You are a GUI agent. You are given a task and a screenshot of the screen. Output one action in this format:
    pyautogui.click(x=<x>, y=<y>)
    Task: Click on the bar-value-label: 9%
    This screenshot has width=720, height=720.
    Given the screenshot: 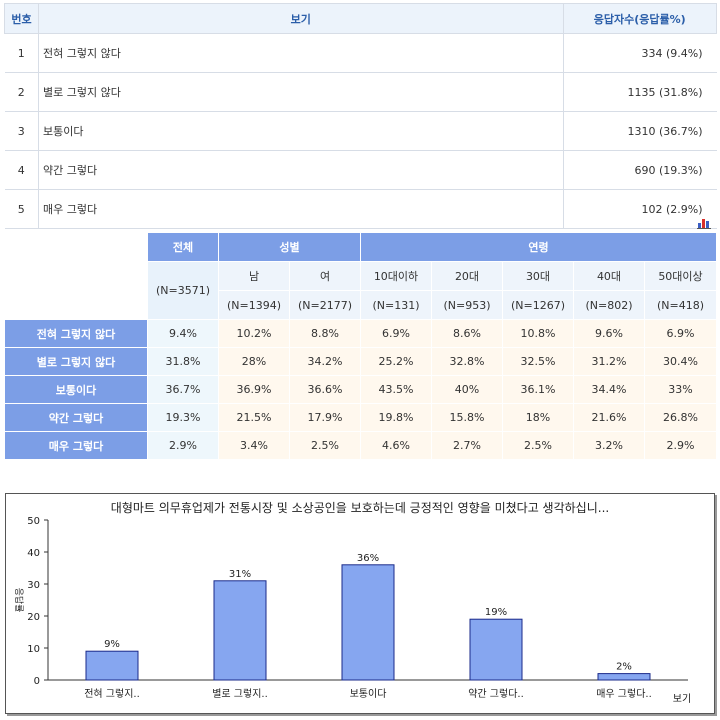 What is the action you would take?
    pyautogui.click(x=112, y=644)
    